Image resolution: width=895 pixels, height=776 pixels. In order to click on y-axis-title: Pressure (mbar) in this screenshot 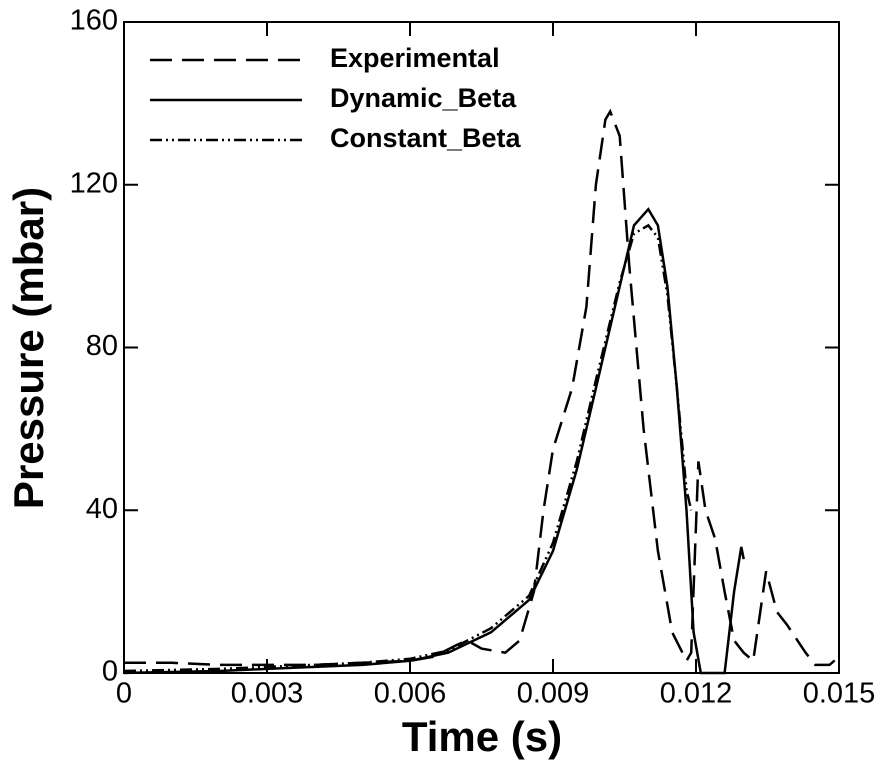, I will do `click(28, 348)`.